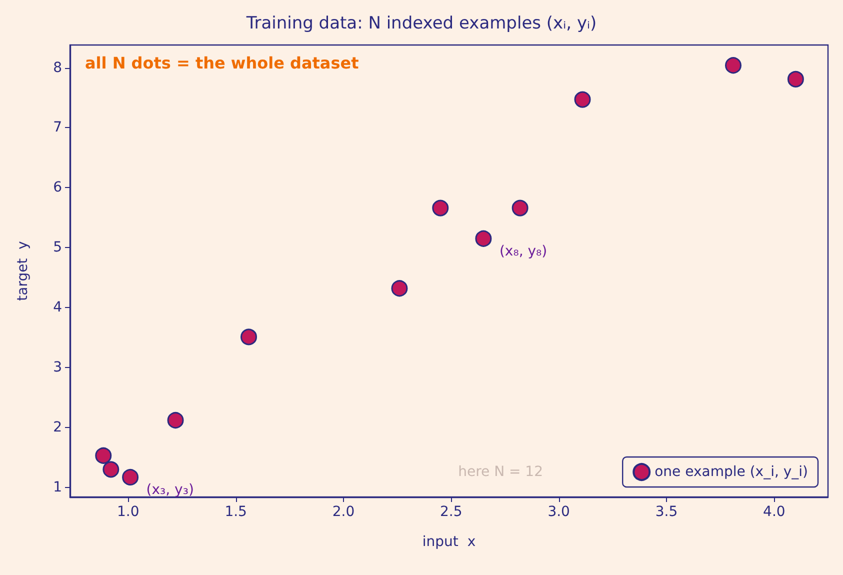 The height and width of the screenshot is (575, 843). Describe the element at coordinates (523, 252) in the screenshot. I see `annotation: (x₈, y₈)` at that location.